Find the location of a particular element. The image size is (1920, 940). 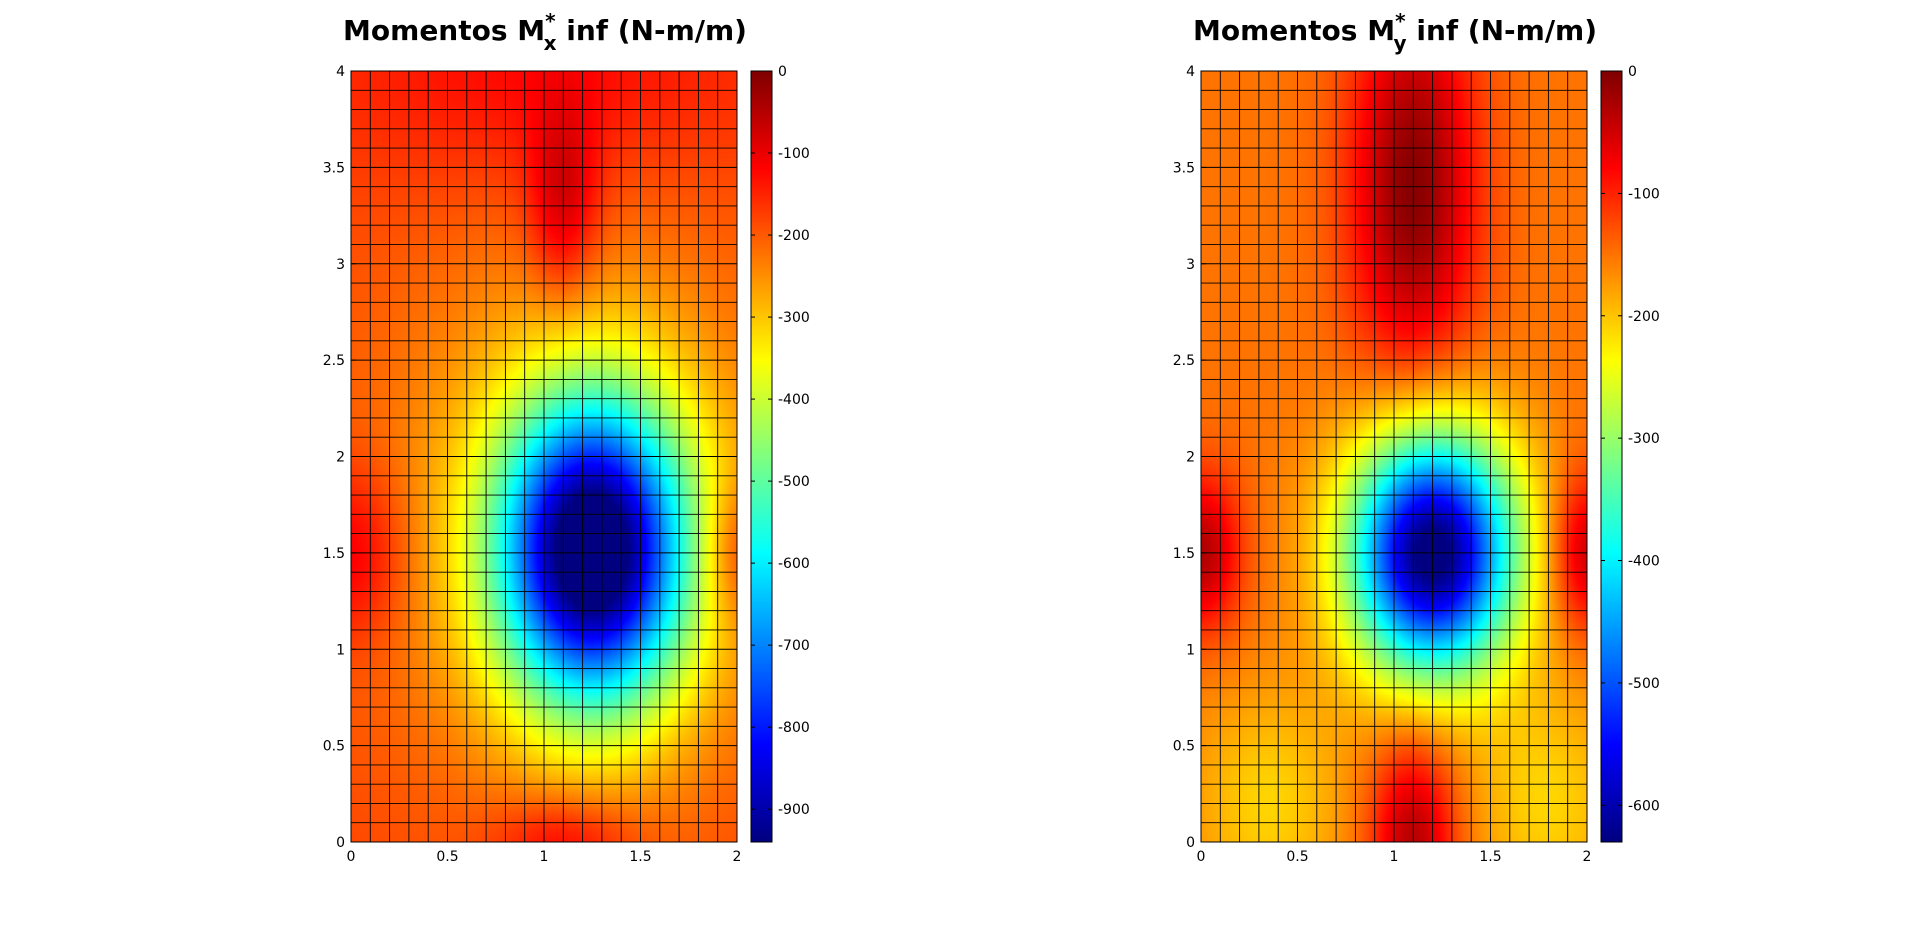

colorbar-my is located at coordinates (1611, 456).